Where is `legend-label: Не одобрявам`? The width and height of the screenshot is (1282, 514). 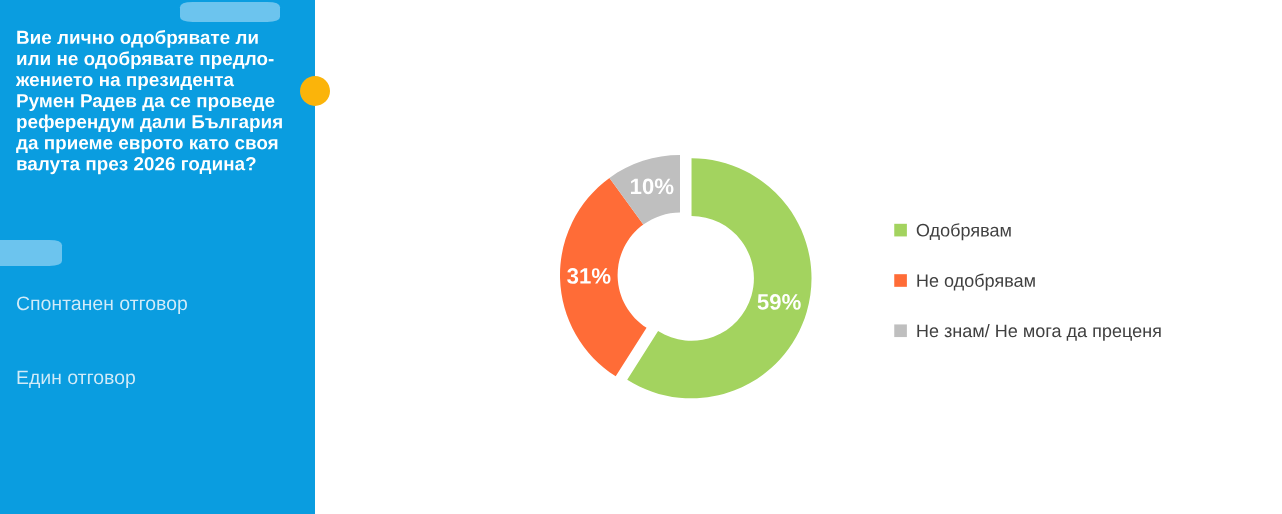
legend-label: Не одобрявам is located at coordinates (976, 282).